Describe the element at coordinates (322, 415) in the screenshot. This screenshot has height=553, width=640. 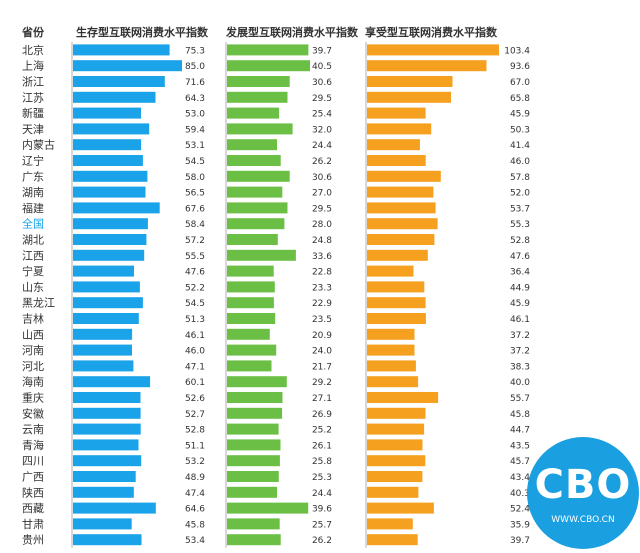
I see `value-label-series-1: 26.9` at that location.